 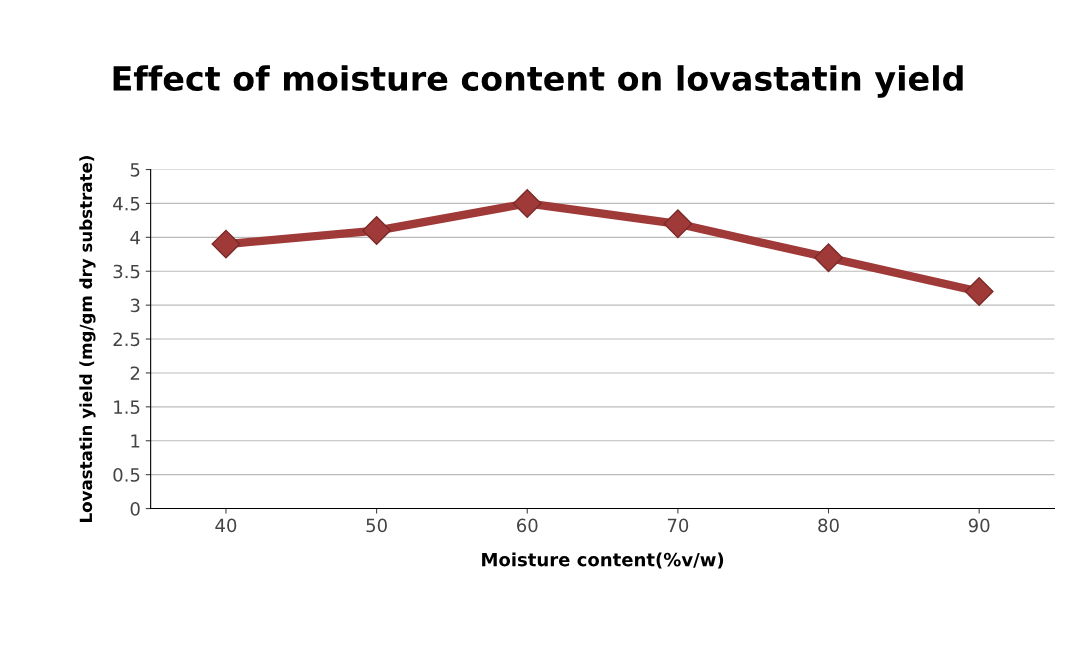 I want to click on y-tick-label: 4, so click(x=135, y=238).